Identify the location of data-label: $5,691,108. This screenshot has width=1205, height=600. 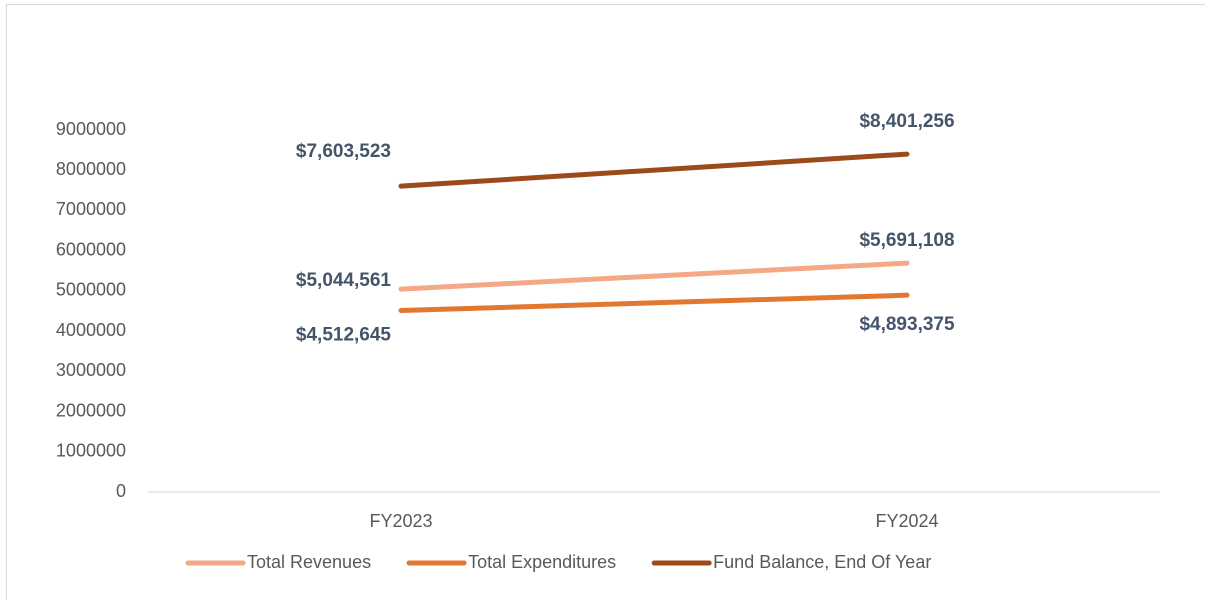
(906, 240).